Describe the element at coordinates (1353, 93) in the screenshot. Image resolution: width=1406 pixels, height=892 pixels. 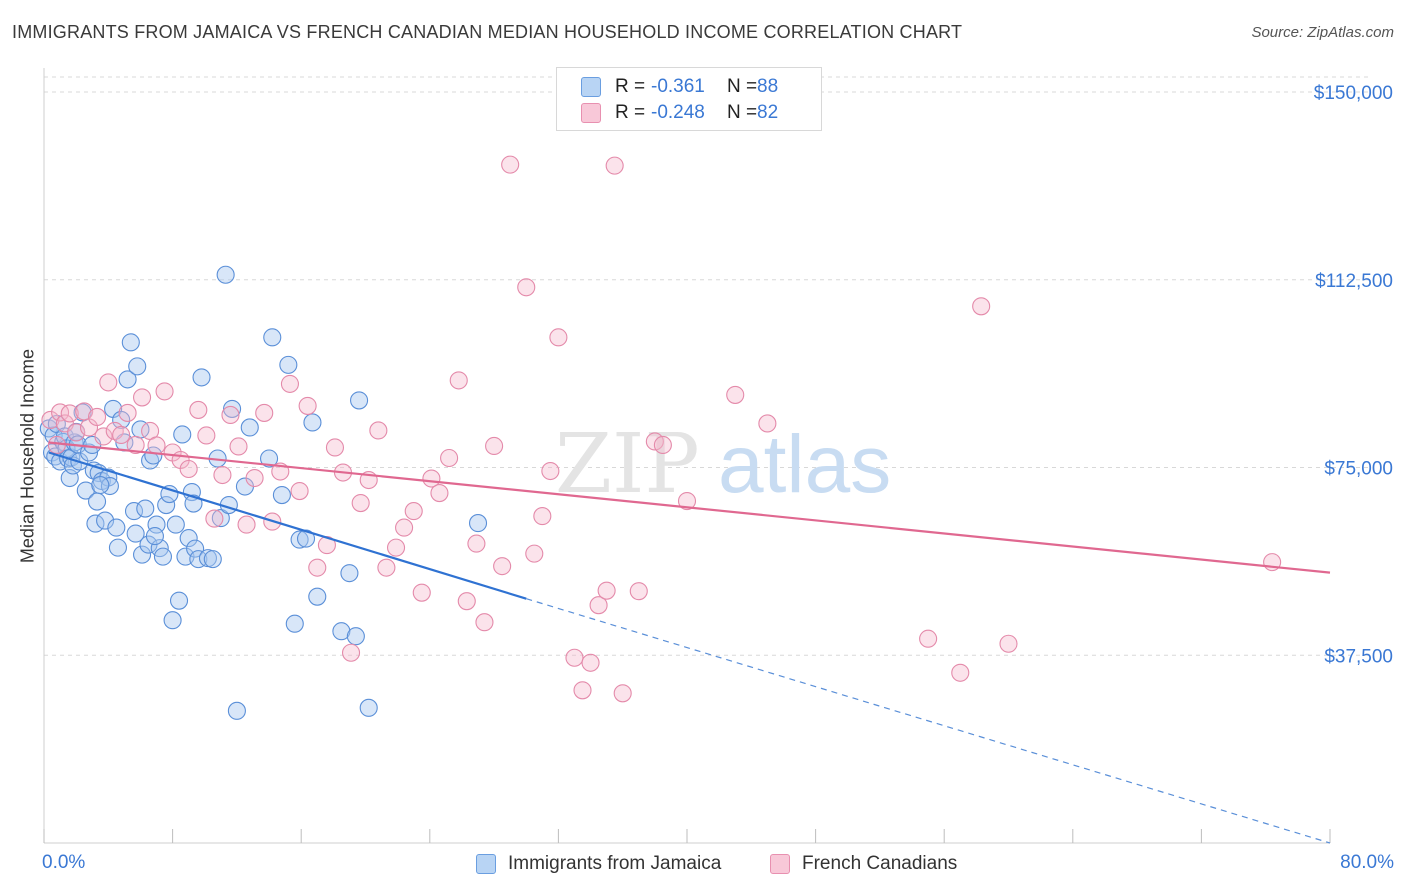
I see `y-tick-label: $150,000` at that location.